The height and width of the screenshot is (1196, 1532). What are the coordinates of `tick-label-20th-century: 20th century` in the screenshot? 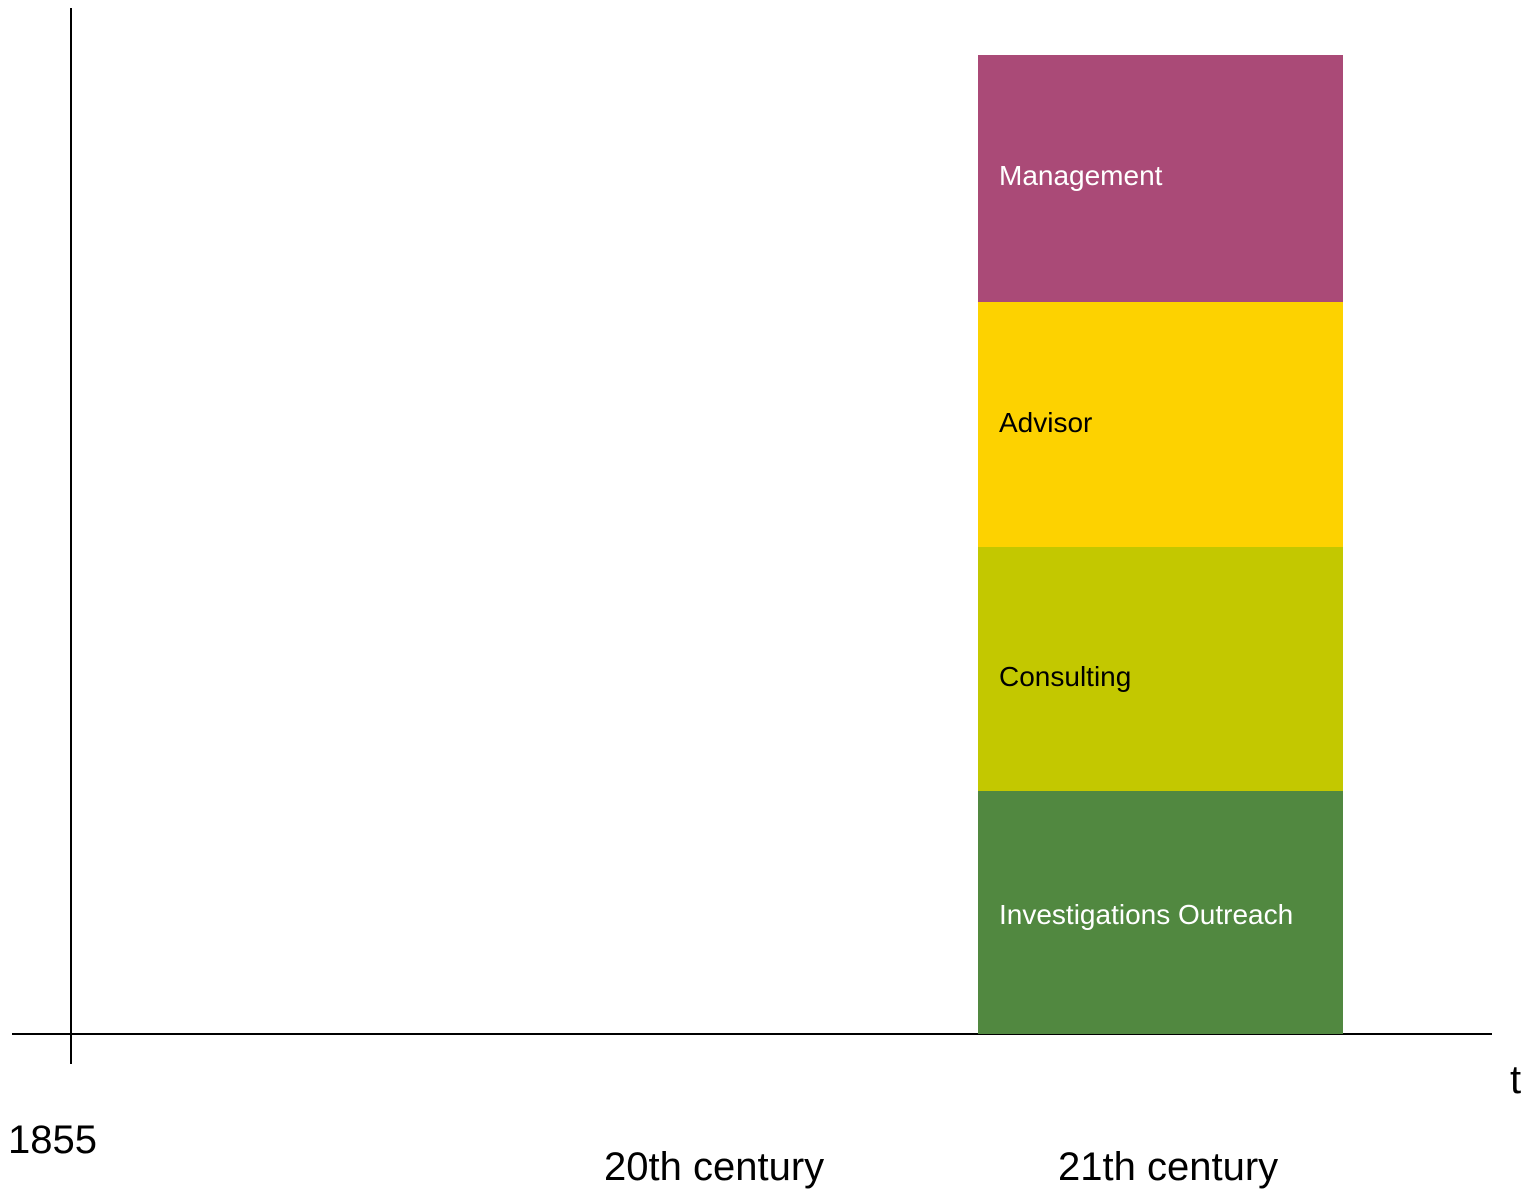 It's located at (714, 1167).